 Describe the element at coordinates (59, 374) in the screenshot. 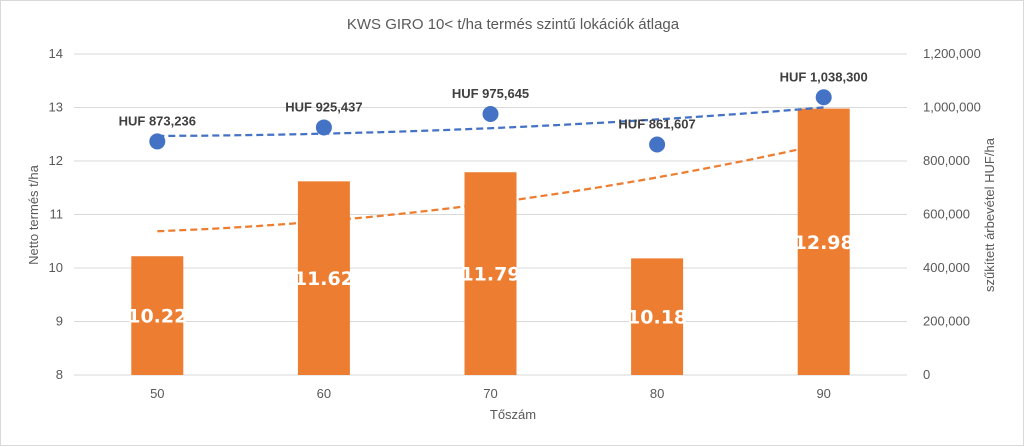

I see `y-tick-label: 8` at that location.